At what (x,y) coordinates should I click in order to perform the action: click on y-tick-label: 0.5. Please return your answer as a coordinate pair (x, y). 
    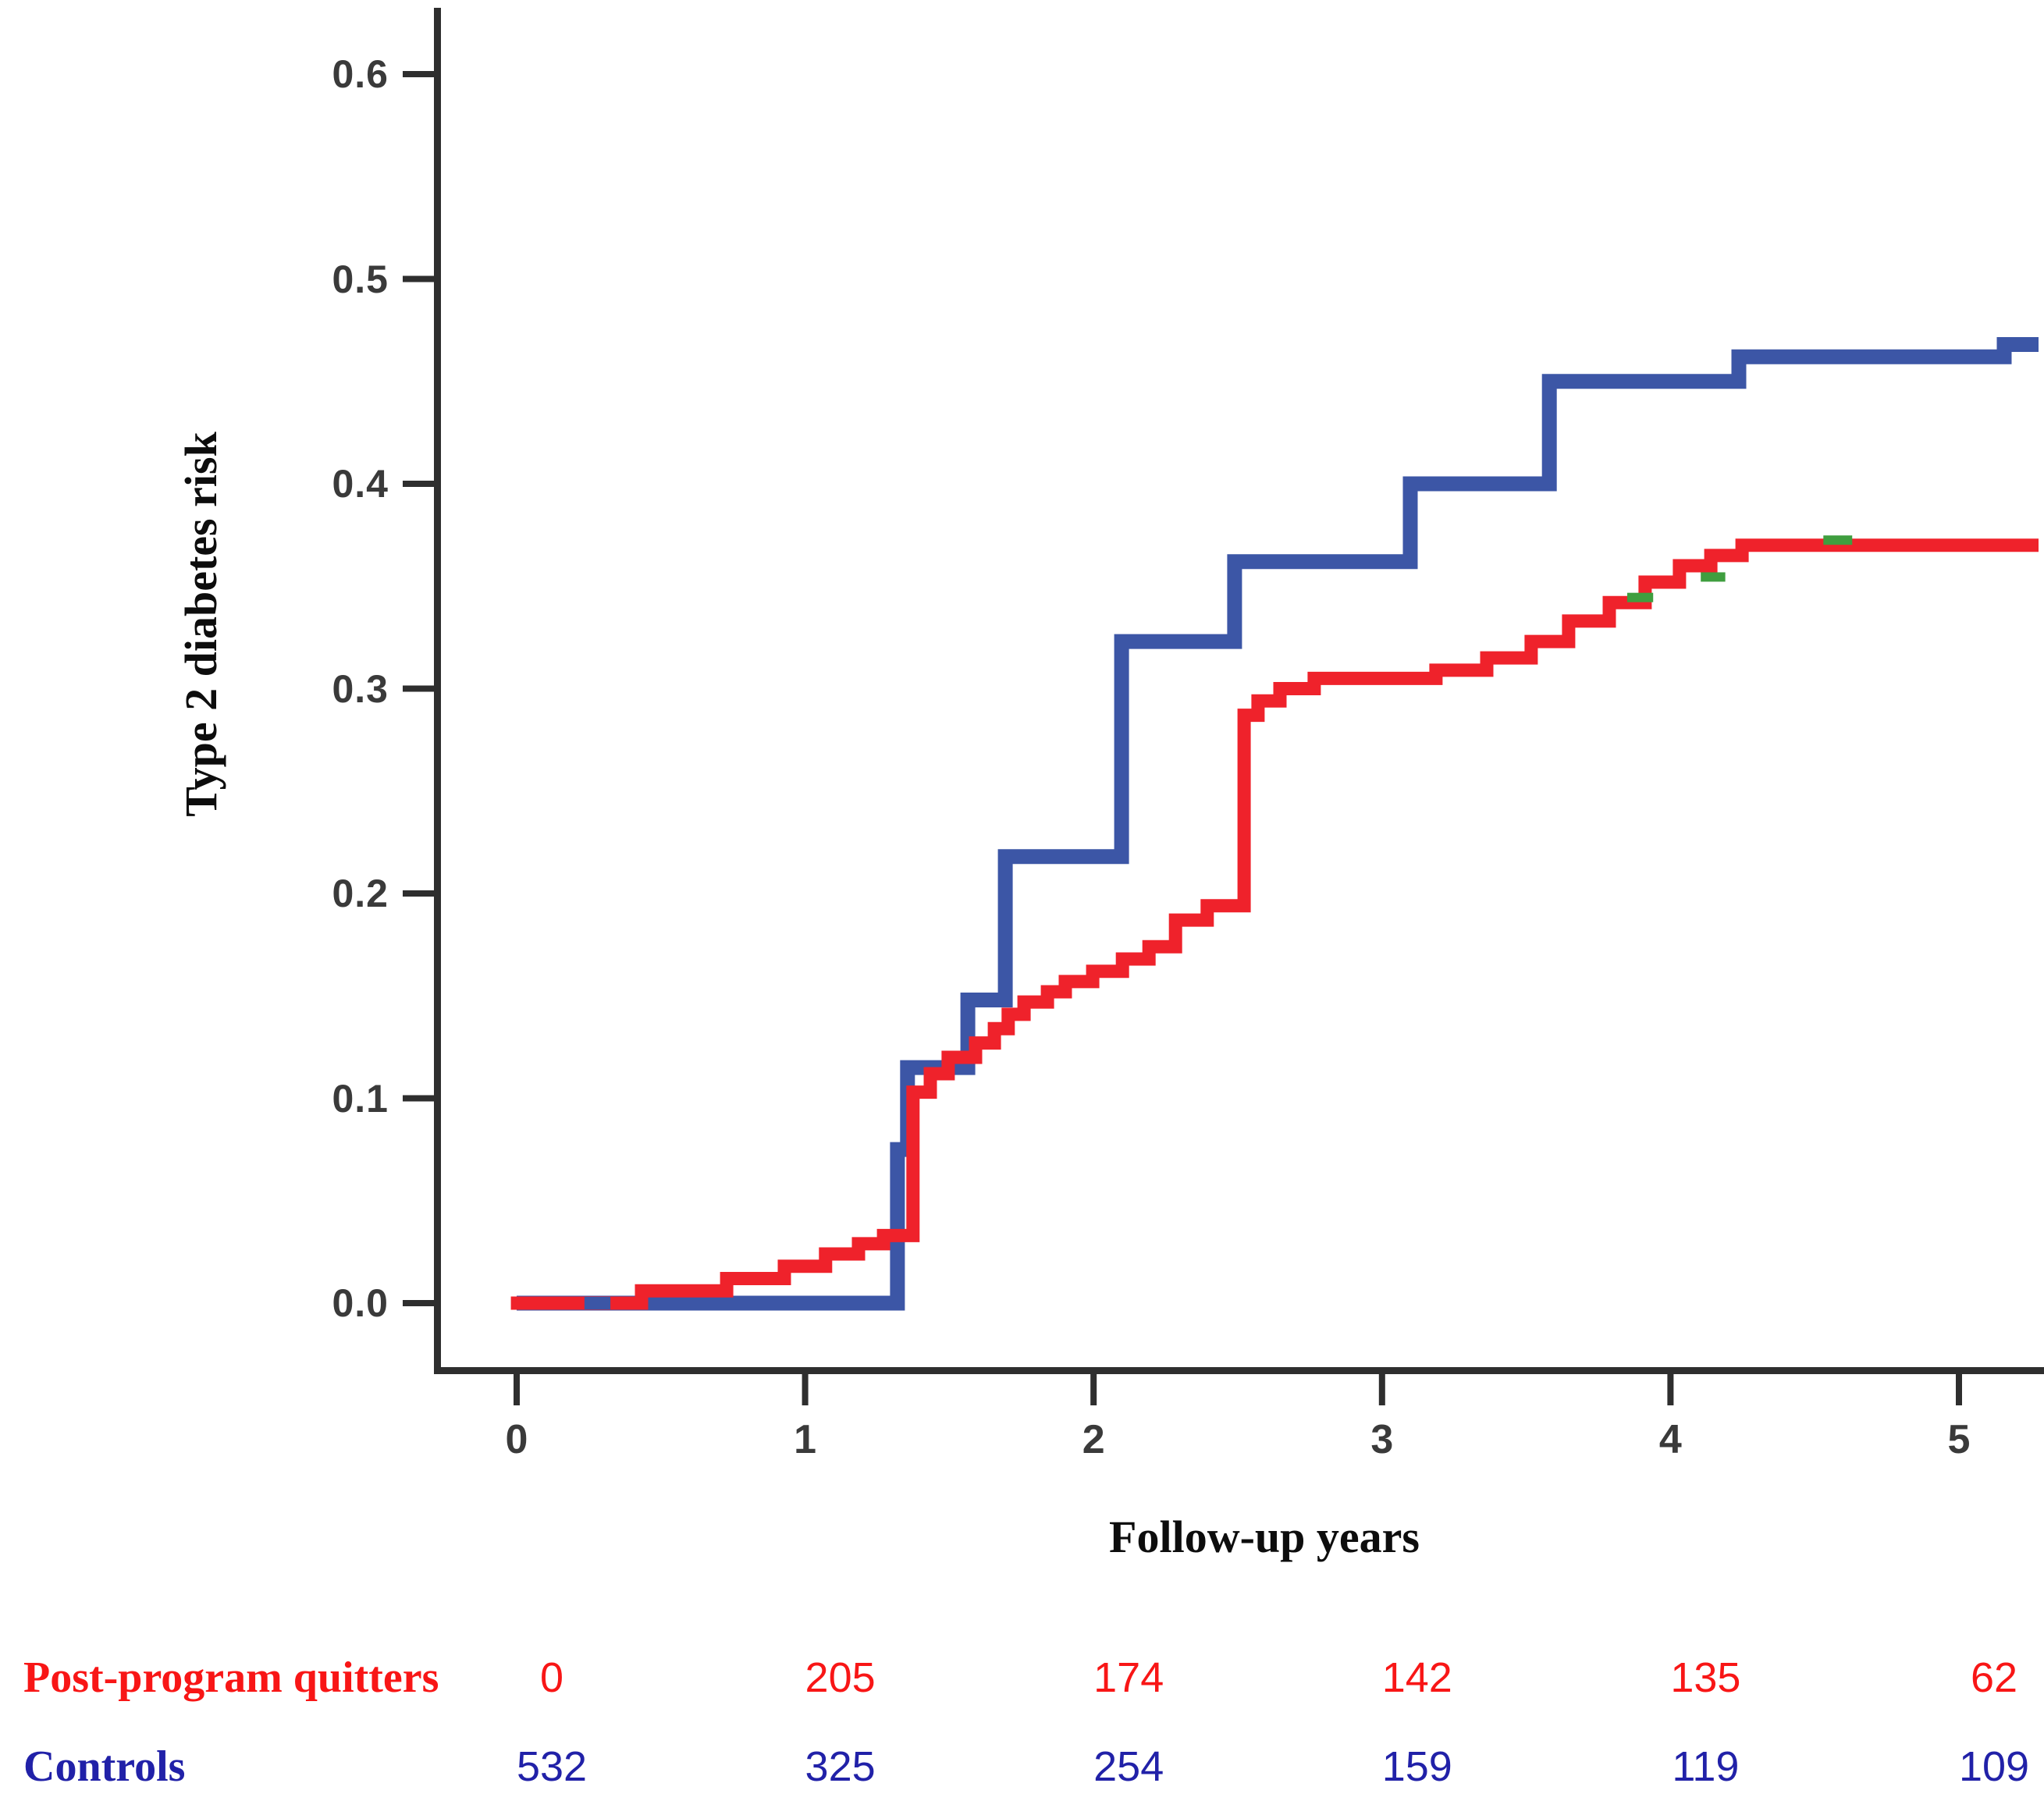
    Looking at the image, I should click on (360, 279).